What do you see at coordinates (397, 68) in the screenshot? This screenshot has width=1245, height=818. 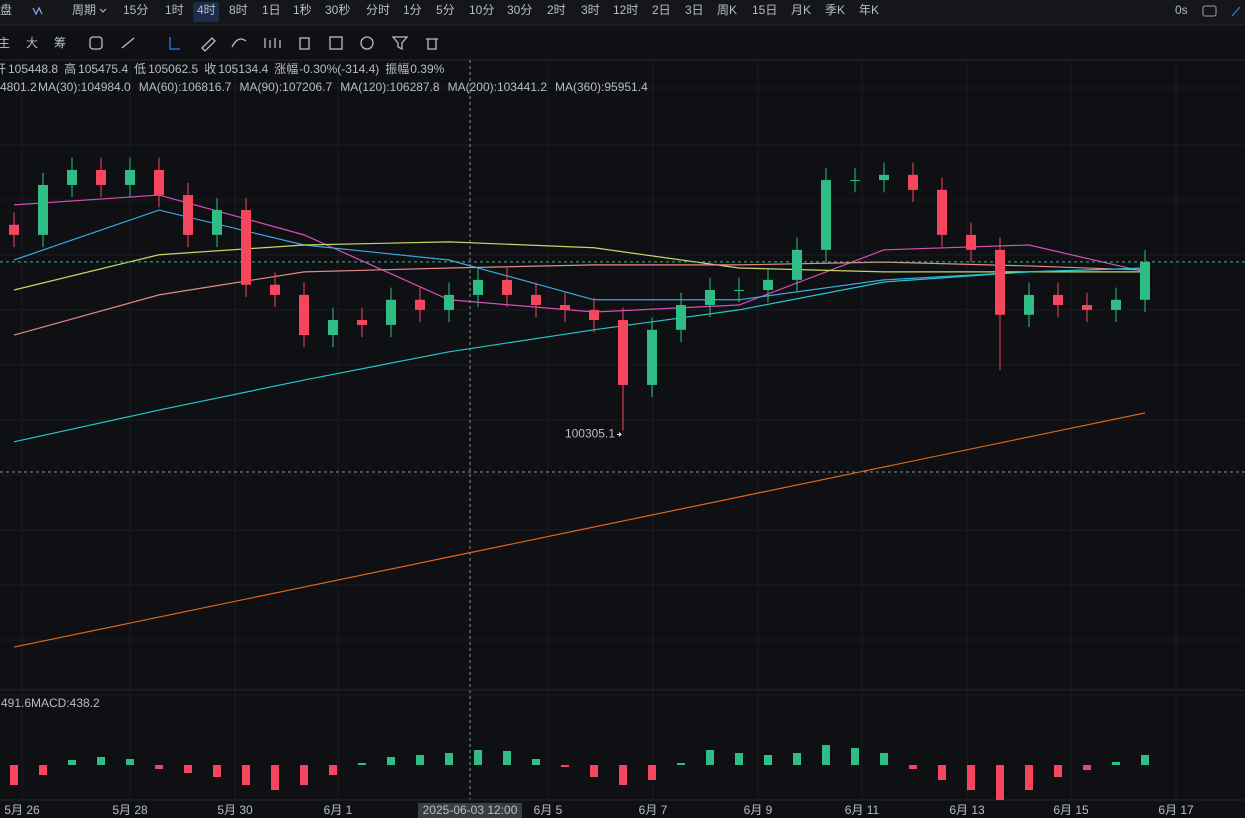 I see `info-label: 振幅` at bounding box center [397, 68].